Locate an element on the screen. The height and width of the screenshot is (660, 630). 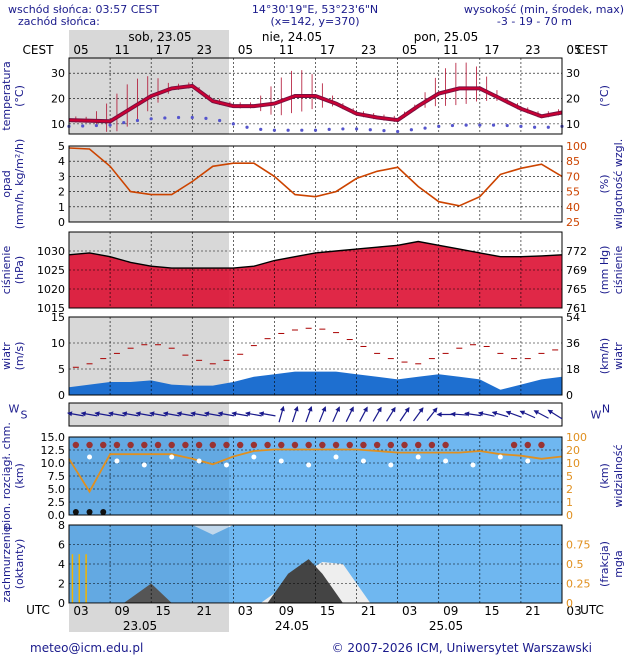
panel-left-unit: (°C) is located at coordinates (19, 96).